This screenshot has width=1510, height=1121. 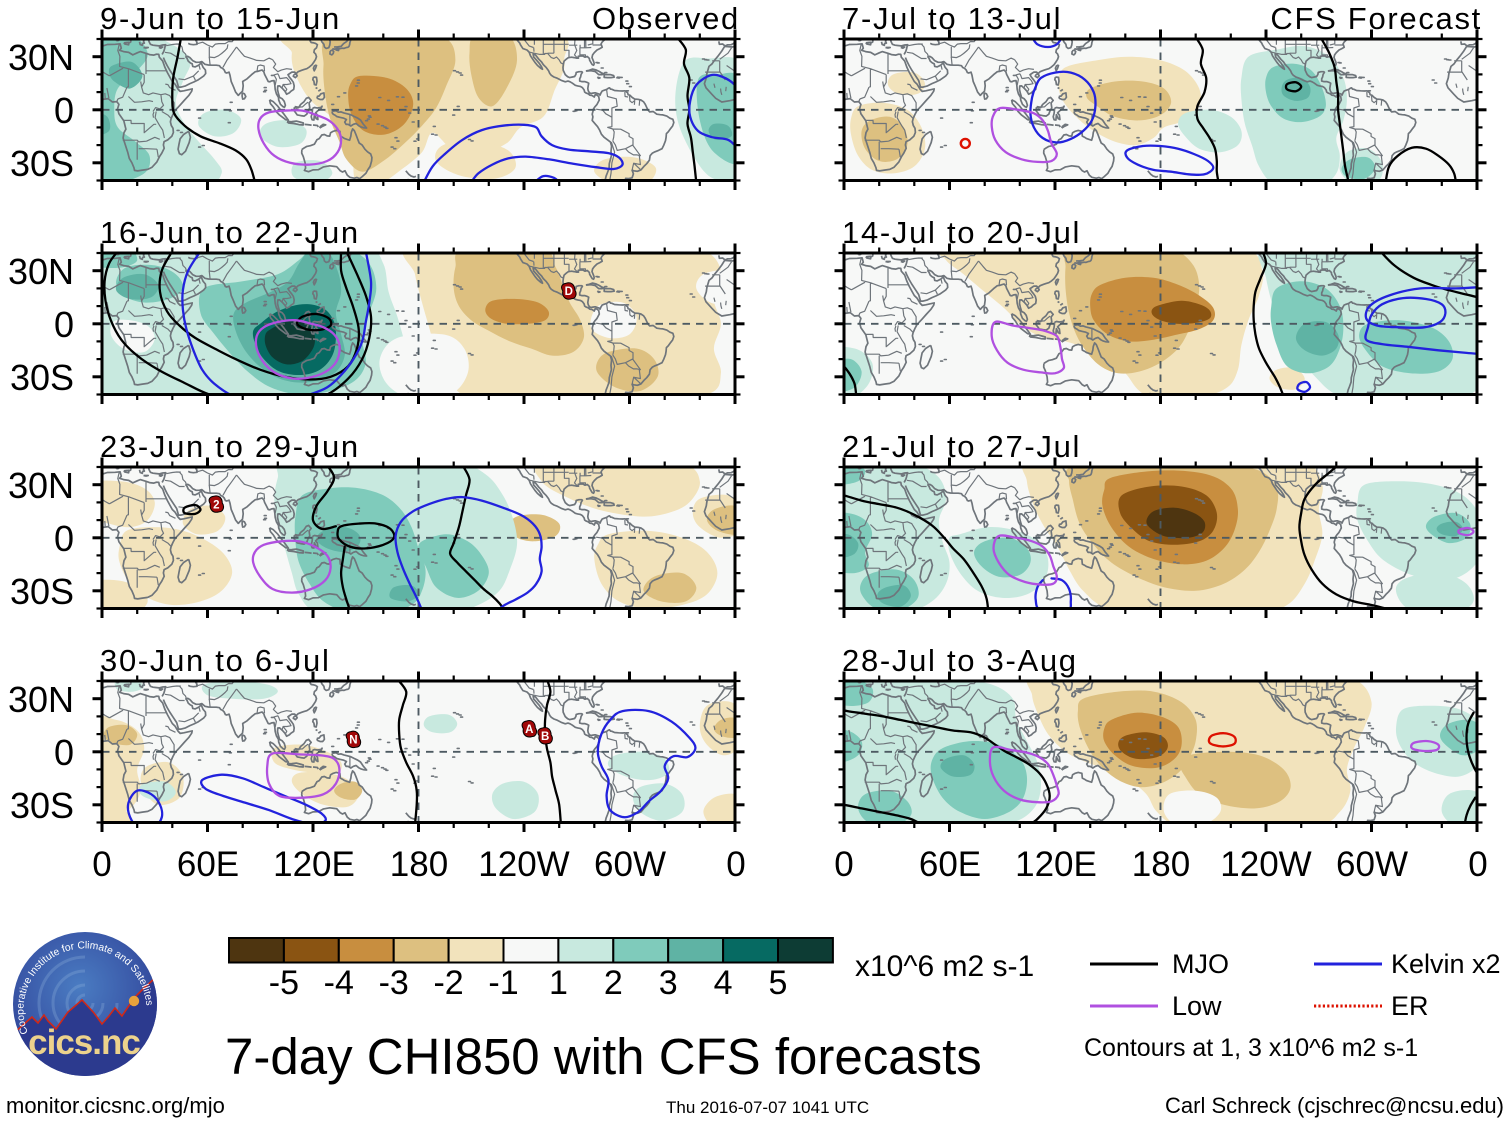 What do you see at coordinates (339, 981) in the screenshot?
I see `svg-text: -4` at bounding box center [339, 981].